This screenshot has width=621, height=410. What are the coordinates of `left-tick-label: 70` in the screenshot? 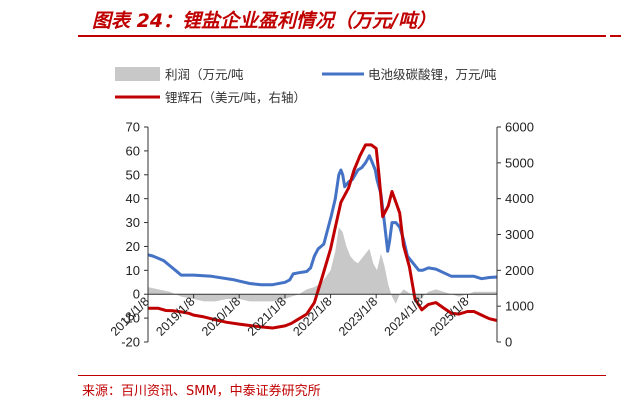 It's located at (133, 127).